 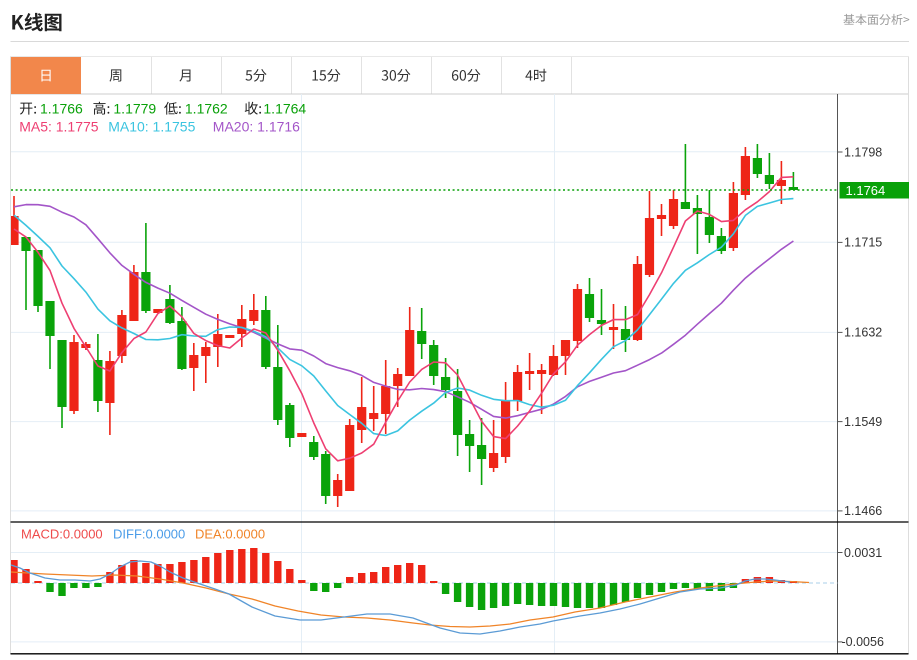 I want to click on svg-text: MACD:0.0000, so click(x=62, y=534).